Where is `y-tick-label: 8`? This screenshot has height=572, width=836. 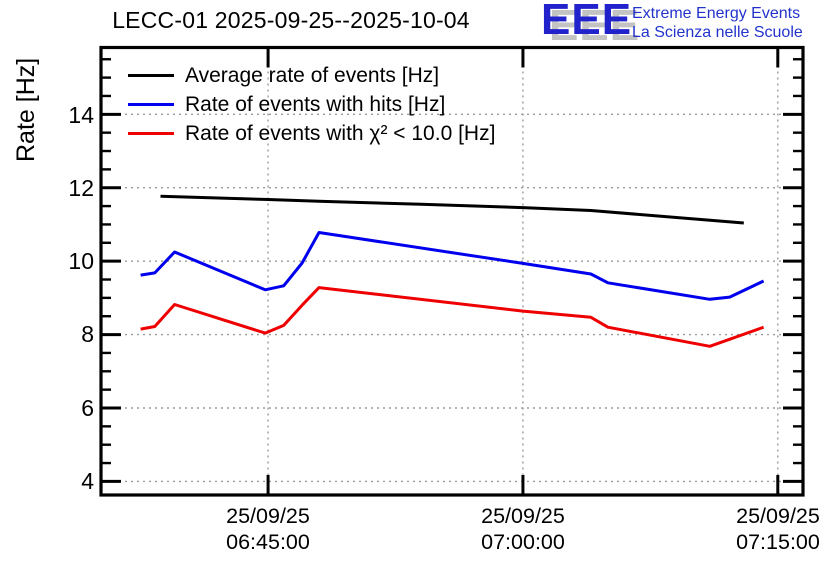
y-tick-label: 8 is located at coordinates (87, 334).